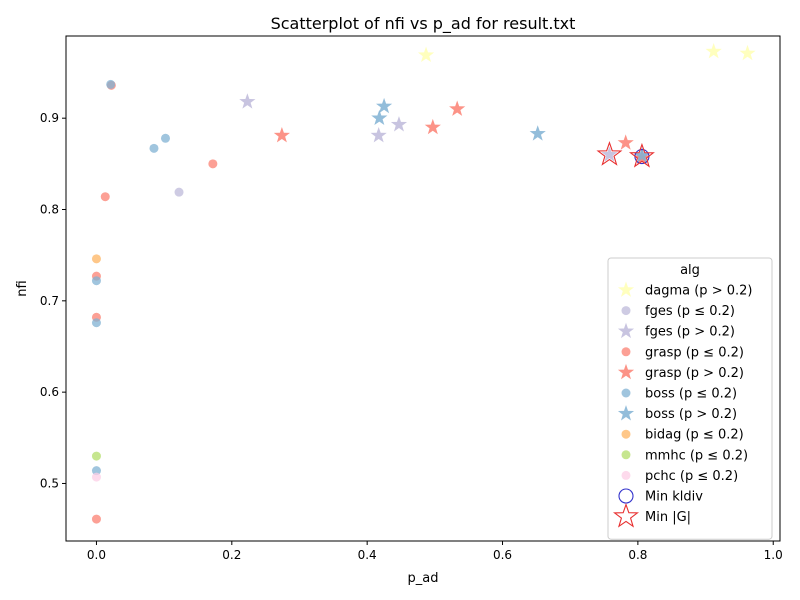 The height and width of the screenshot is (600, 800). Describe the element at coordinates (694, 352) in the screenshot. I see `legend-label: grasp (p ≤ 0.2)` at that location.